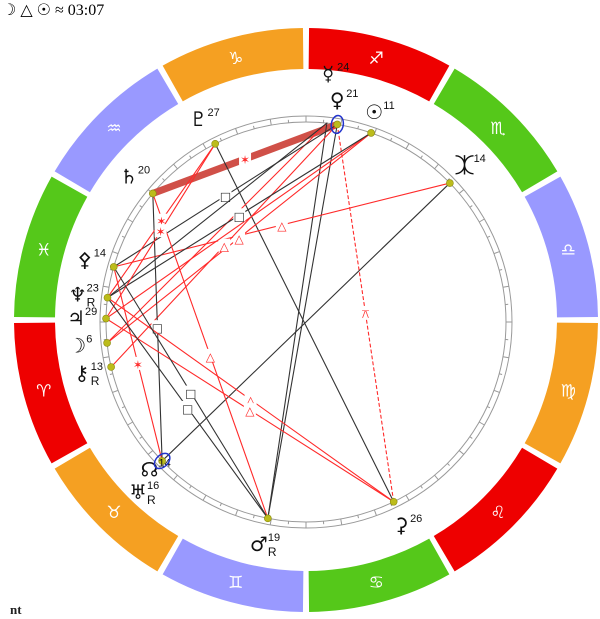  I want to click on saturn-glyph: ♄, so click(129, 177).